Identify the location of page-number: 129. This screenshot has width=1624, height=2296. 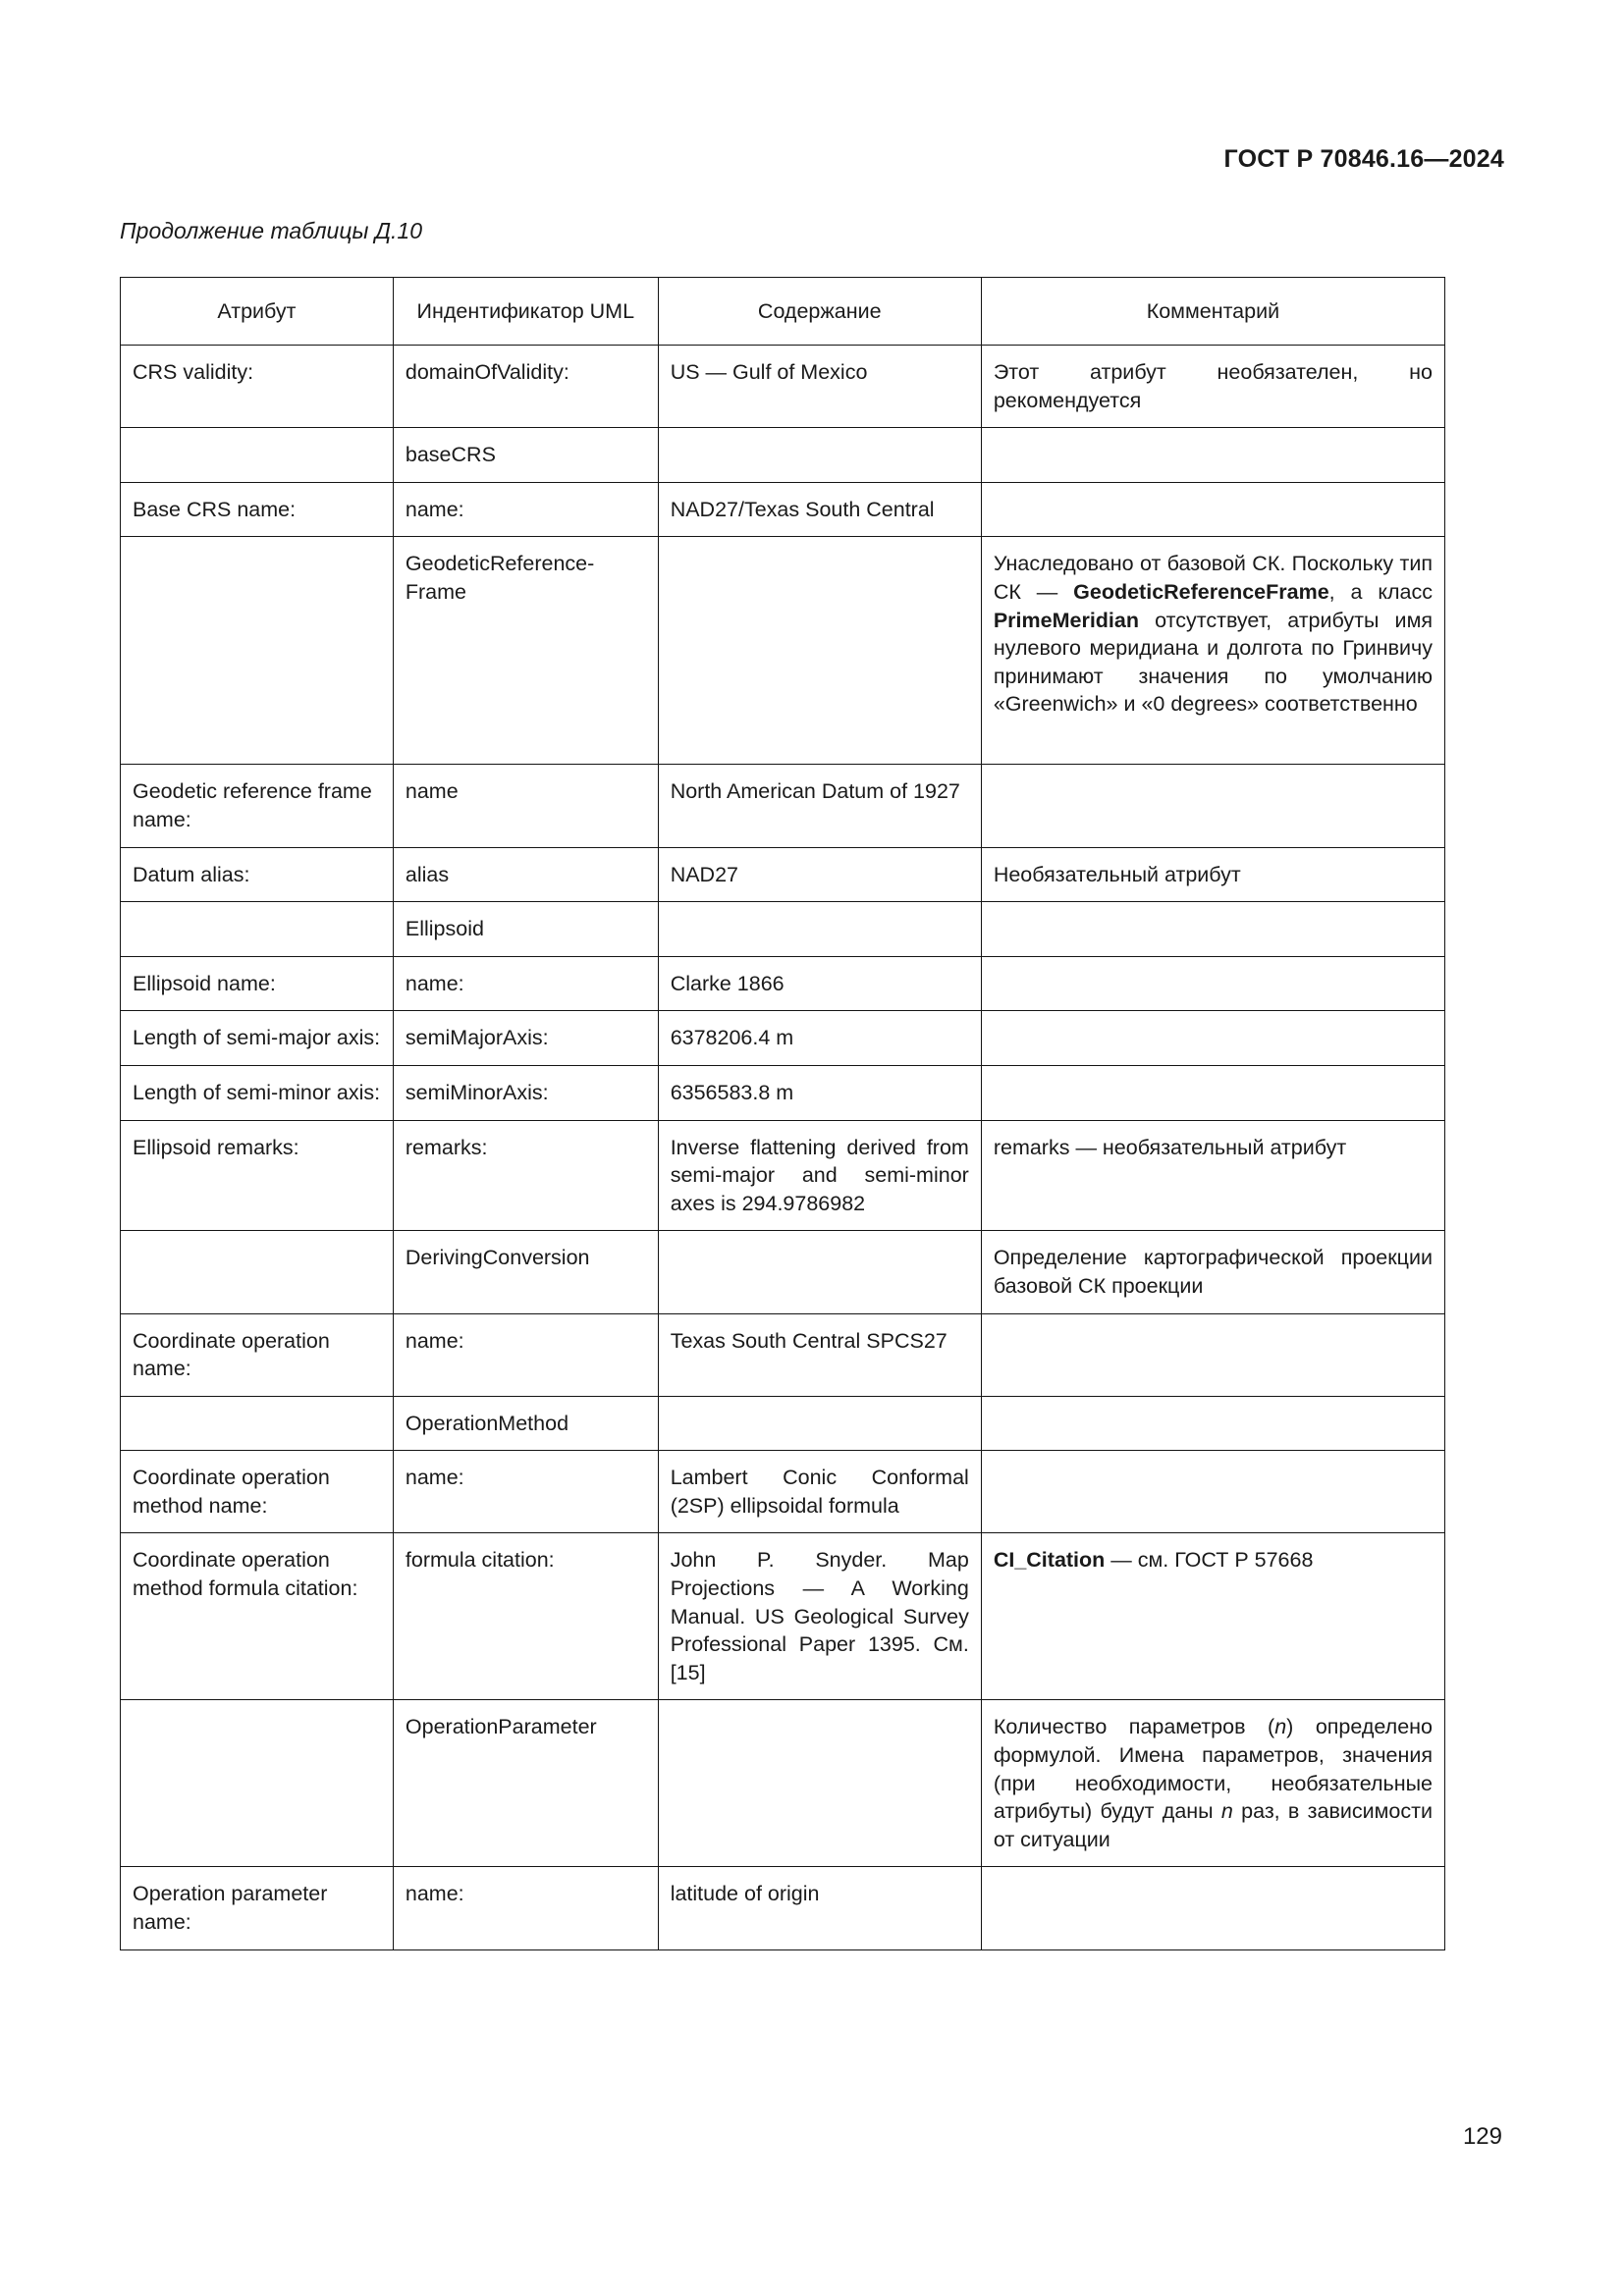
(1482, 2136).